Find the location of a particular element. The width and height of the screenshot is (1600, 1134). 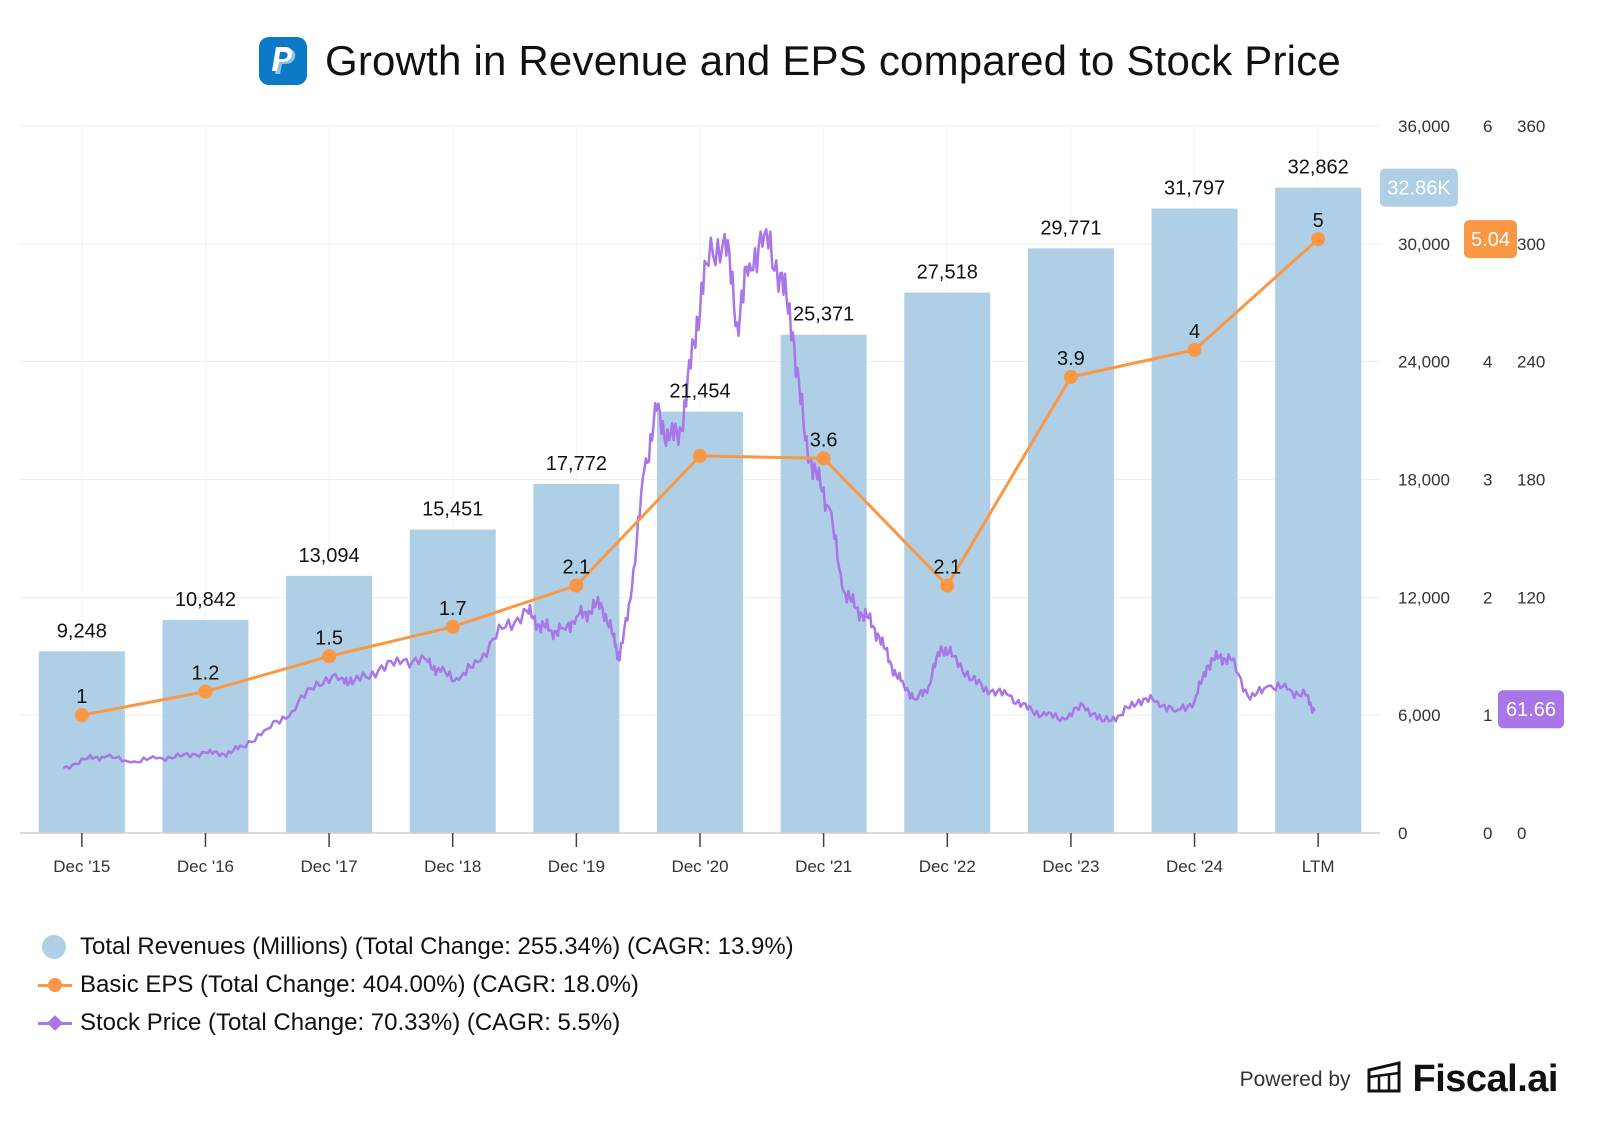

powered-by-text: Powered by is located at coordinates (1295, 1079).